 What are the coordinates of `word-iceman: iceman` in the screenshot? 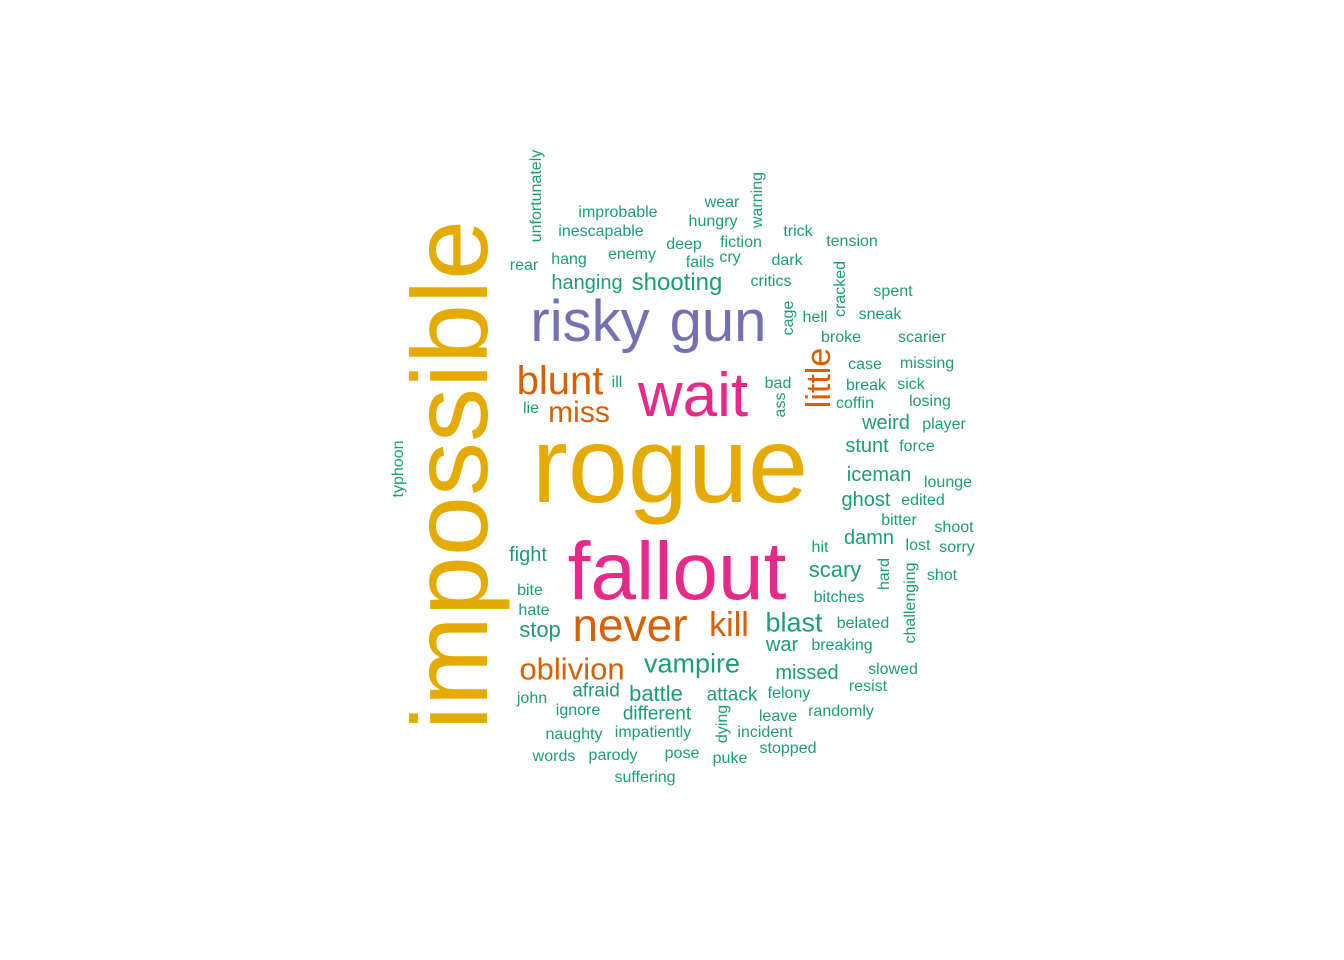 It's located at (879, 475).